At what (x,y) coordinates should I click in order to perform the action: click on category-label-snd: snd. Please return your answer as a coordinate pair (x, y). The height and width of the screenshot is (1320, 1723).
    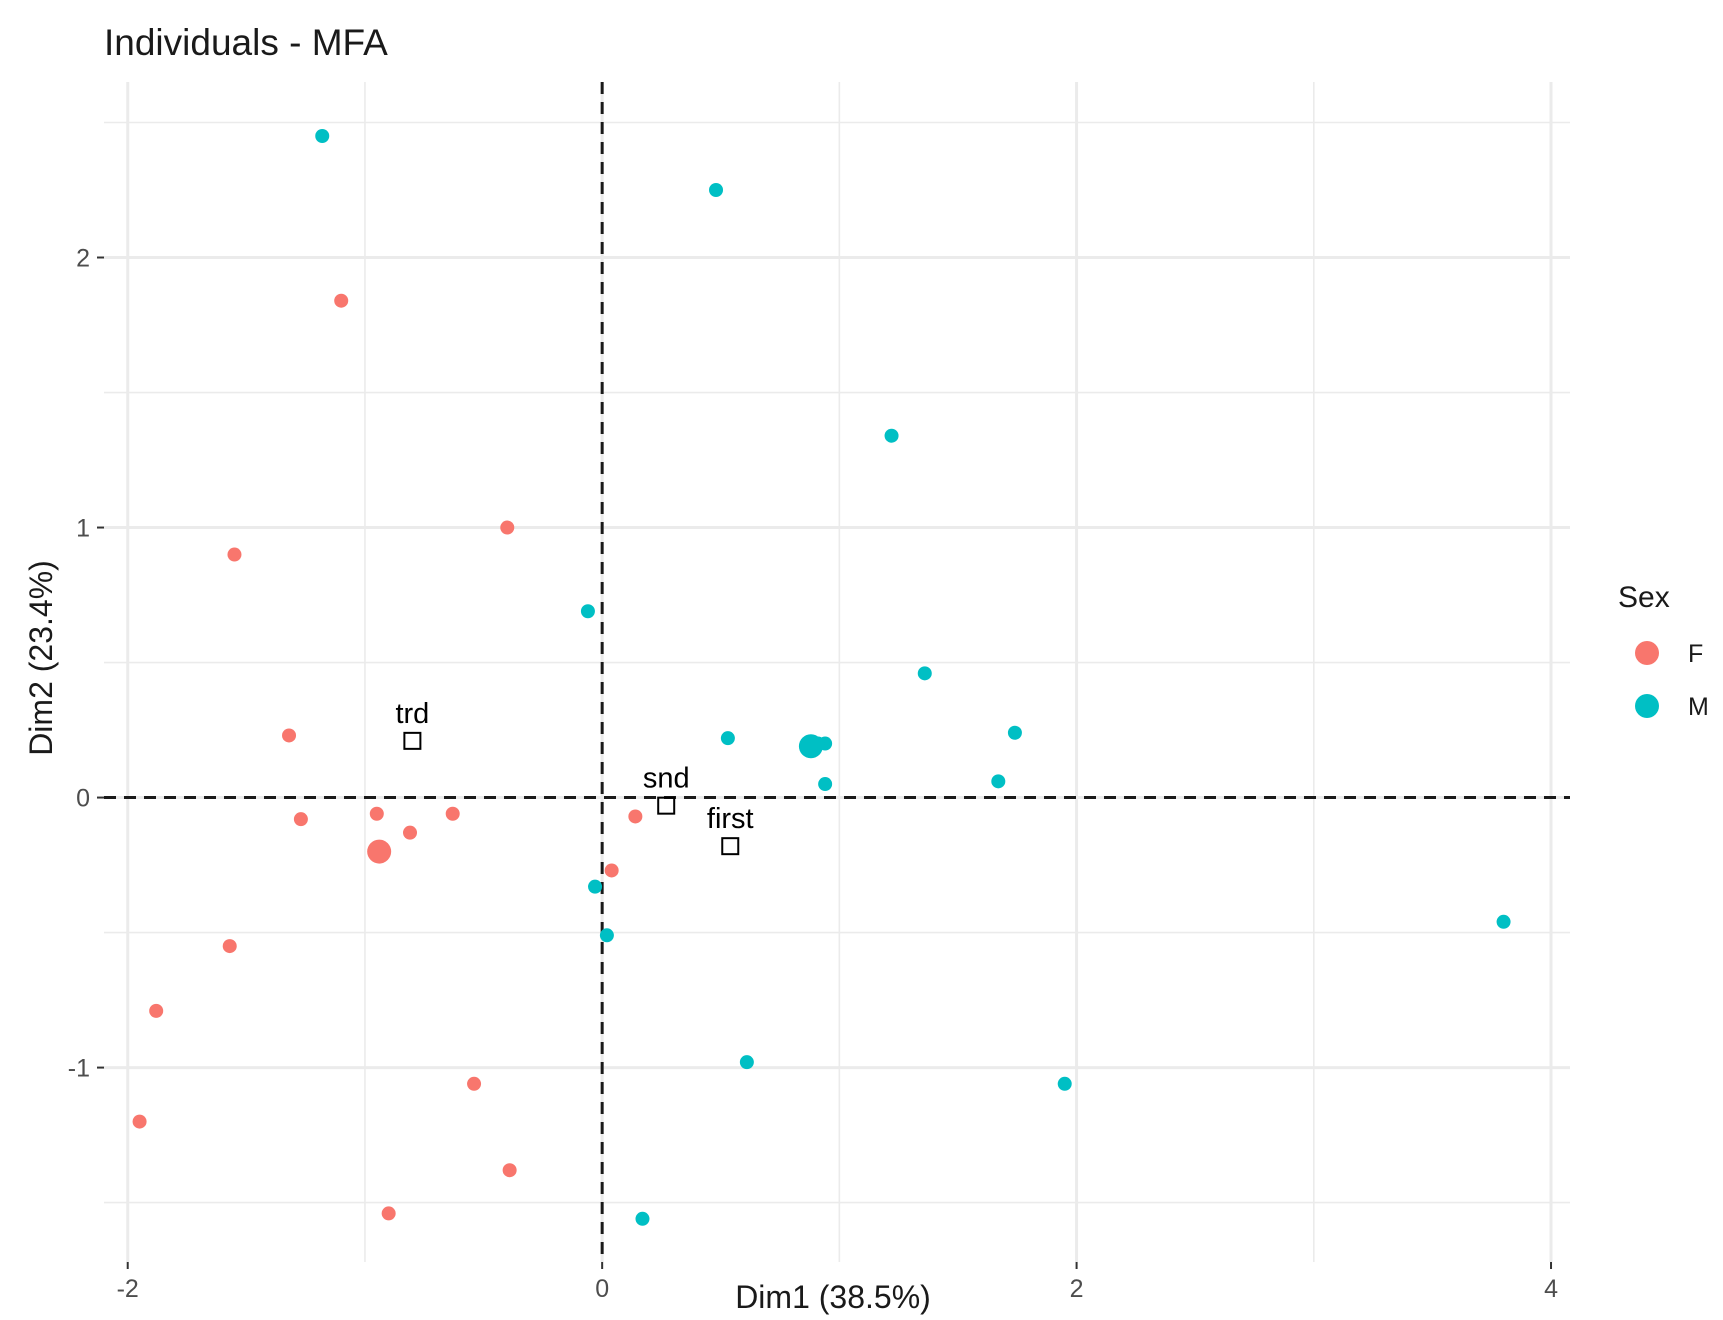
    Looking at the image, I should click on (666, 779).